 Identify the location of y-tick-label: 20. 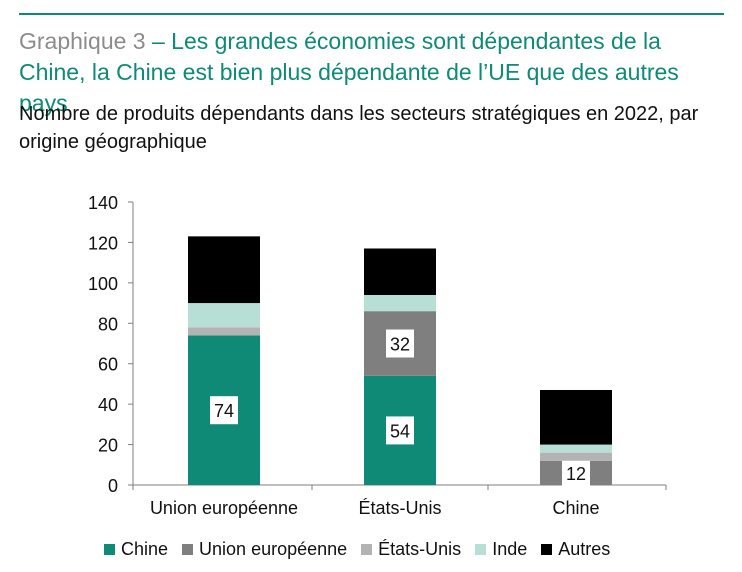
(108, 446).